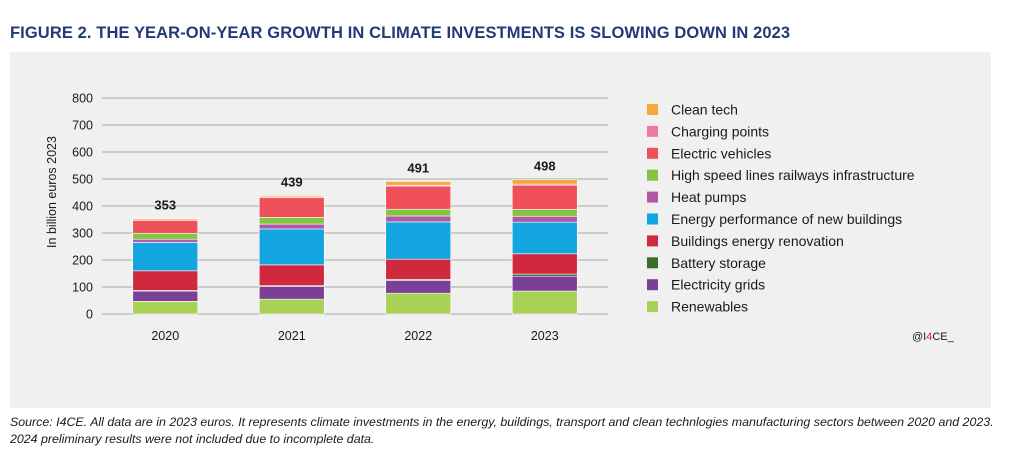 Image resolution: width=1010 pixels, height=462 pixels. What do you see at coordinates (545, 336) in the screenshot?
I see `x-tick-label: 2023` at bounding box center [545, 336].